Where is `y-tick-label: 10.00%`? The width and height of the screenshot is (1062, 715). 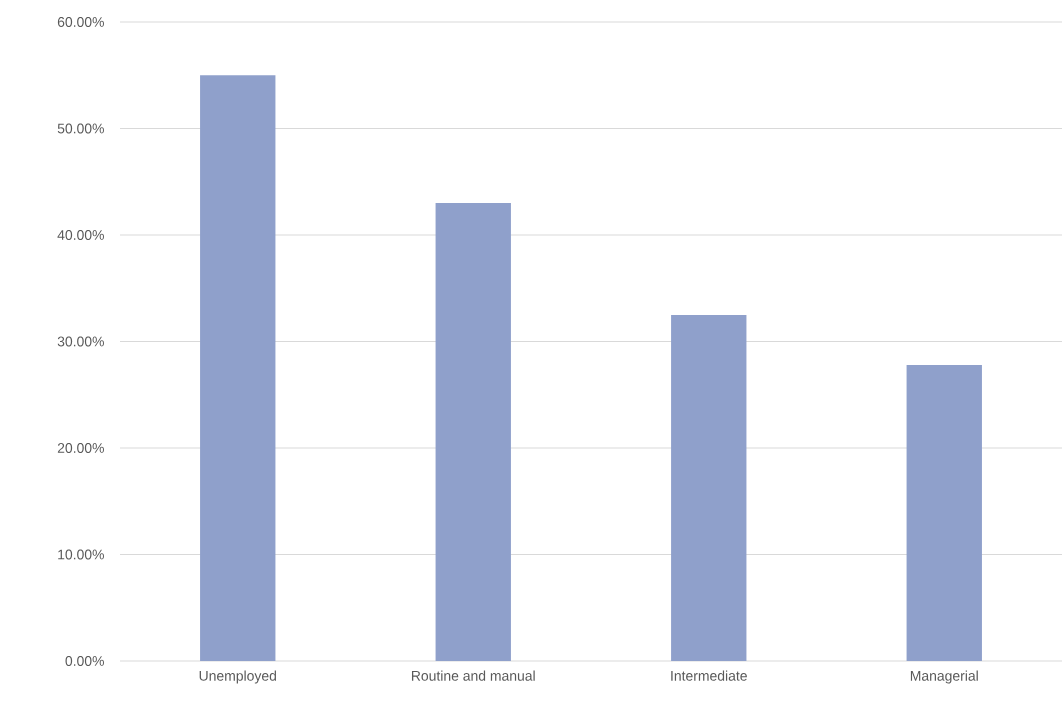 y-tick-label: 10.00% is located at coordinates (81, 554).